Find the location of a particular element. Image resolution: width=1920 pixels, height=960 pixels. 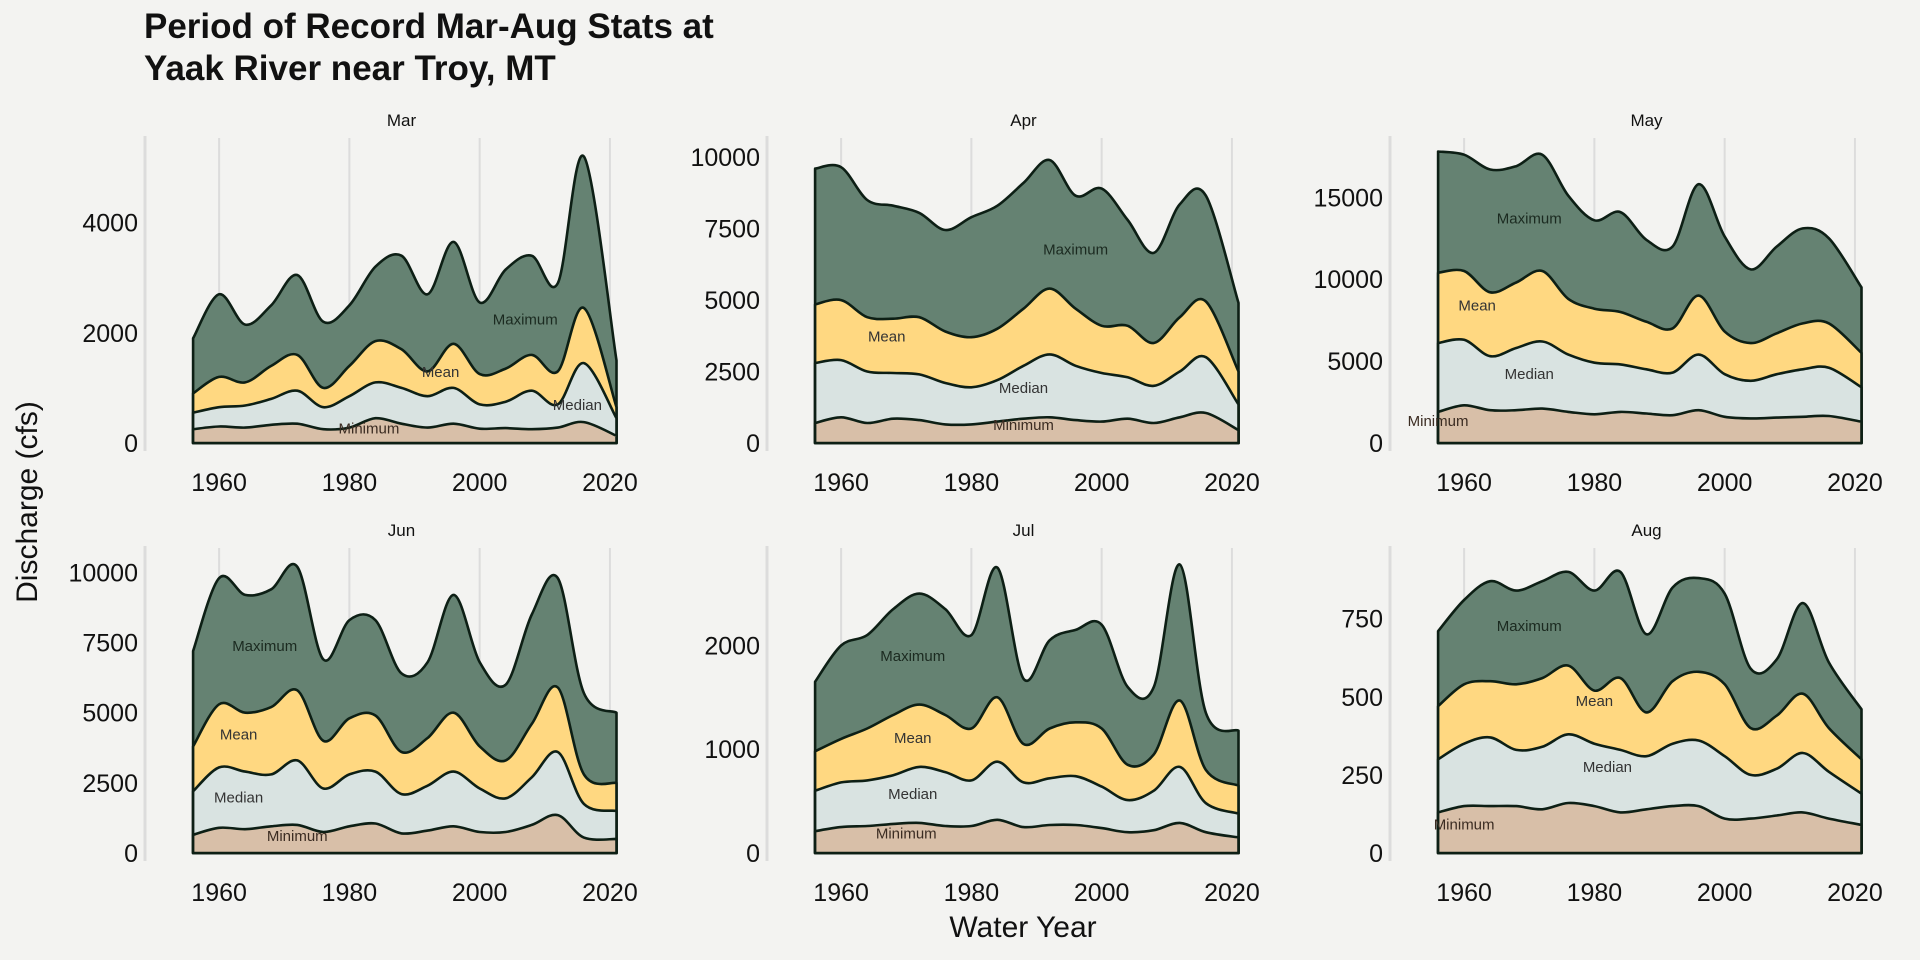

y-tick-label: 250 is located at coordinates (1362, 776).